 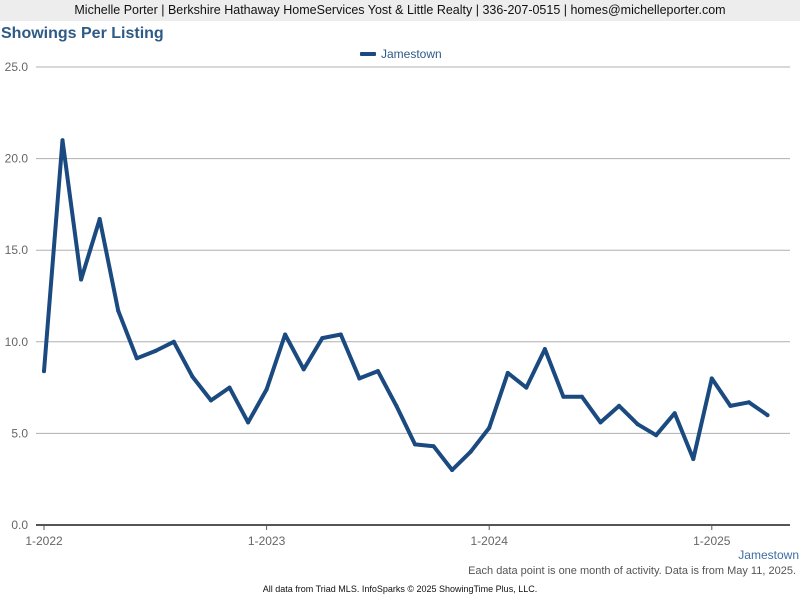 I want to click on chart-legend: Jamestown, so click(x=401, y=54).